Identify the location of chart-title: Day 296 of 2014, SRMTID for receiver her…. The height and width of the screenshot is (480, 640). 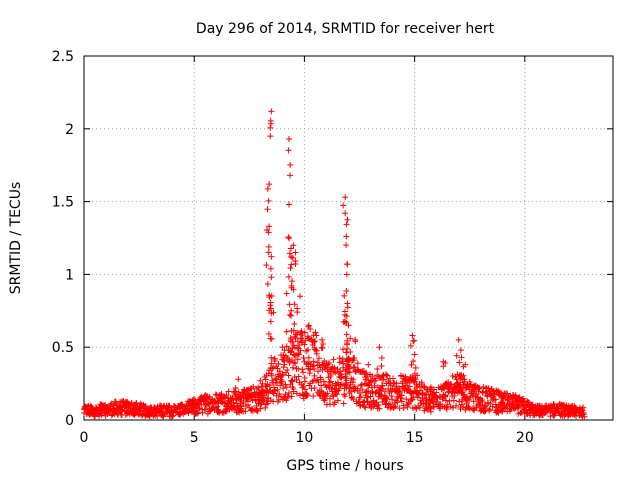
(345, 29).